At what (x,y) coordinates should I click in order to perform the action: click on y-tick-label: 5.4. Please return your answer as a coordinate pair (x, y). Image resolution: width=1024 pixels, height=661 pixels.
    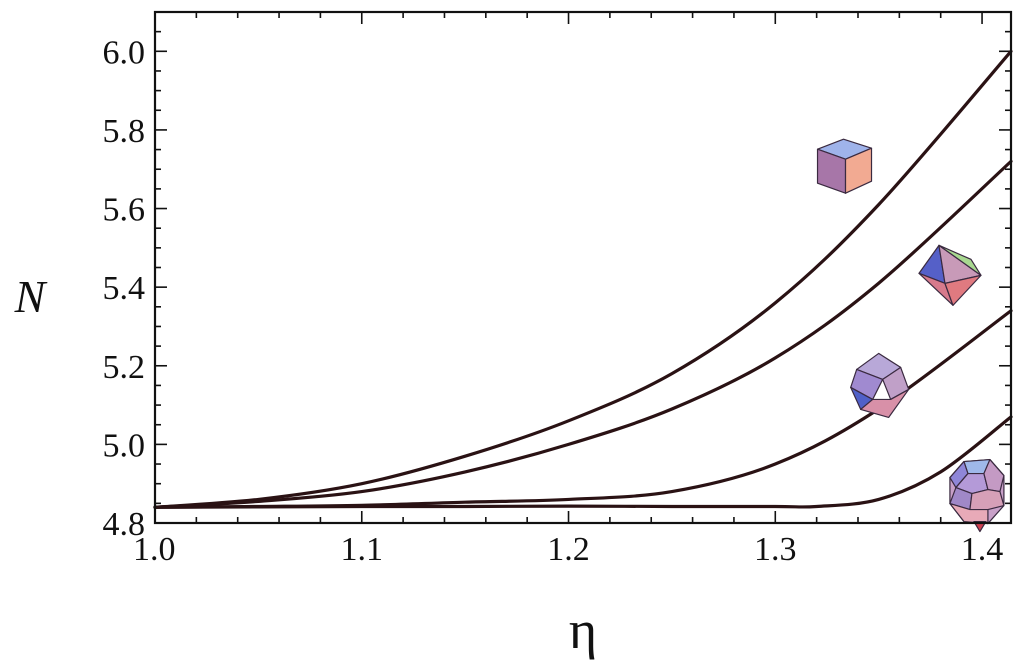
    Looking at the image, I should click on (124, 288).